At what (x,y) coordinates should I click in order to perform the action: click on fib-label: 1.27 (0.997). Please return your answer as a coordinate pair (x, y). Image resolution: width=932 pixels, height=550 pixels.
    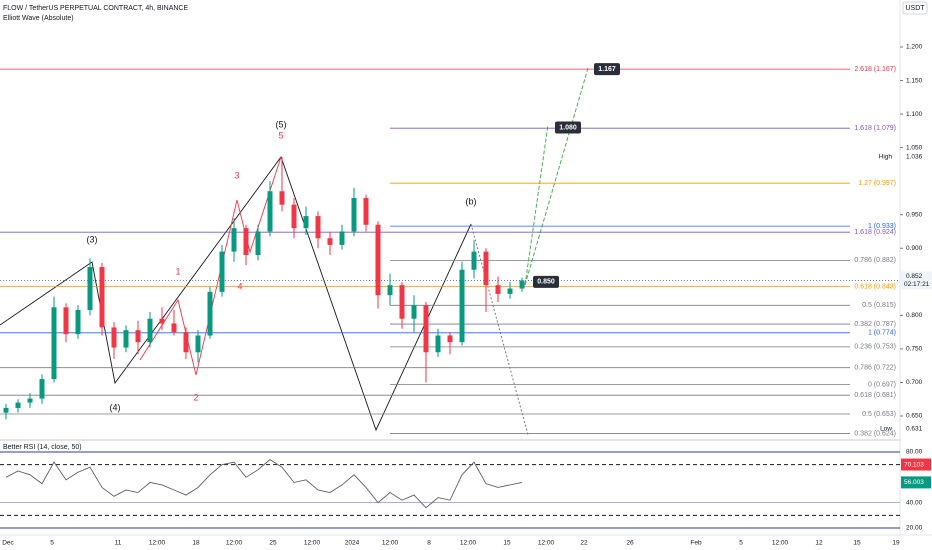
    Looking at the image, I should click on (877, 183).